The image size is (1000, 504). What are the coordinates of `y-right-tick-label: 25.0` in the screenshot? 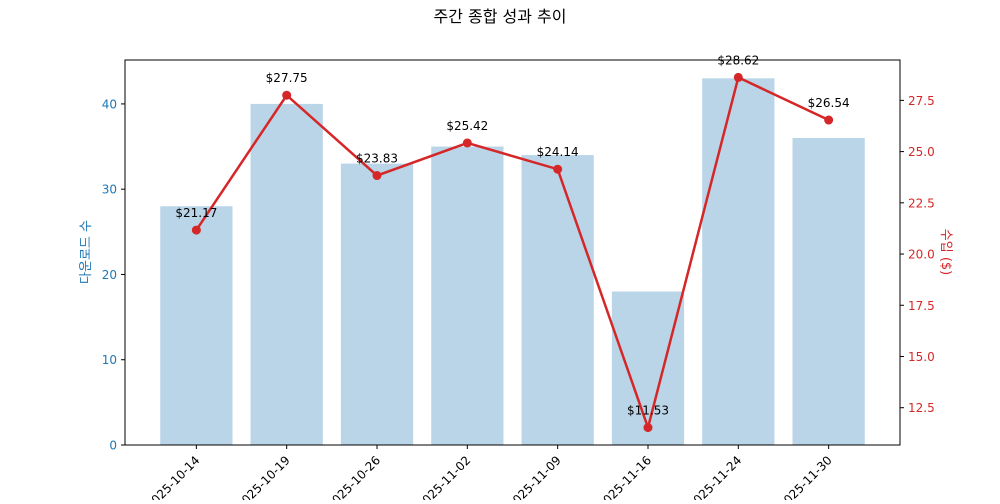 It's located at (921, 152).